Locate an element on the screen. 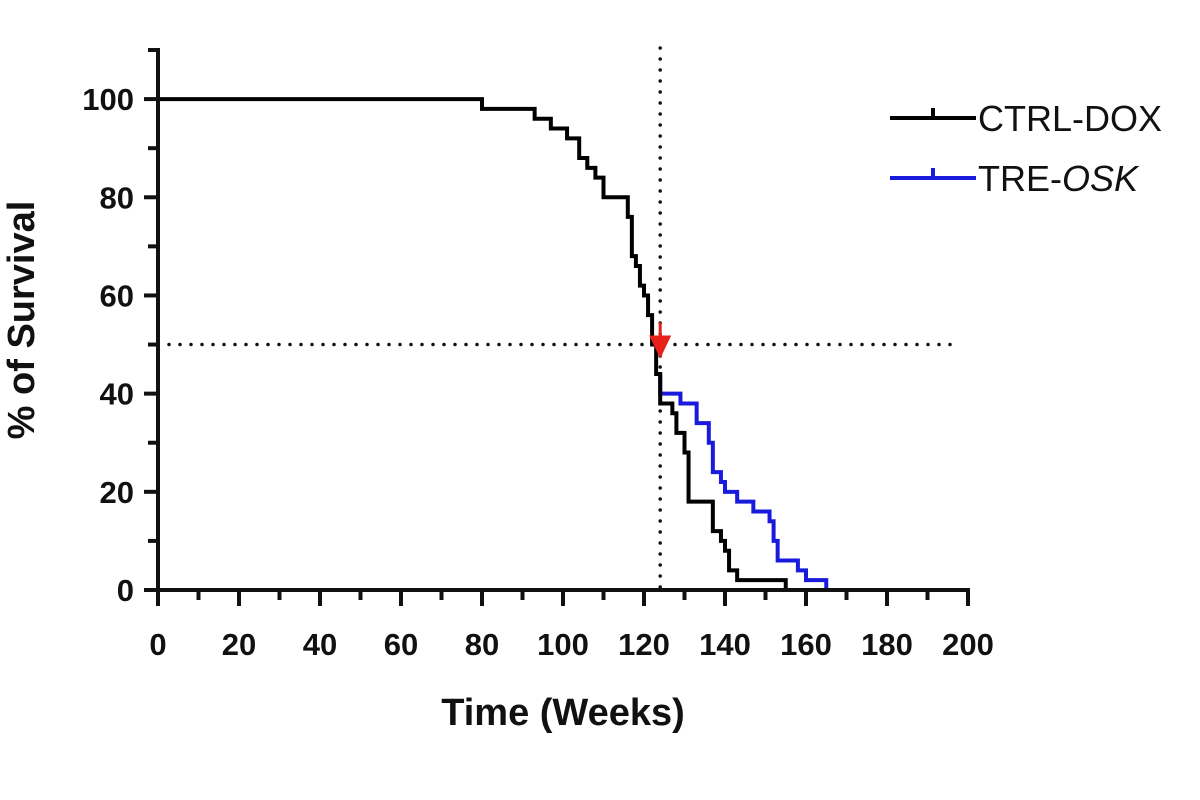 The height and width of the screenshot is (800, 1200). x-tick-label: 80 is located at coordinates (482, 644).